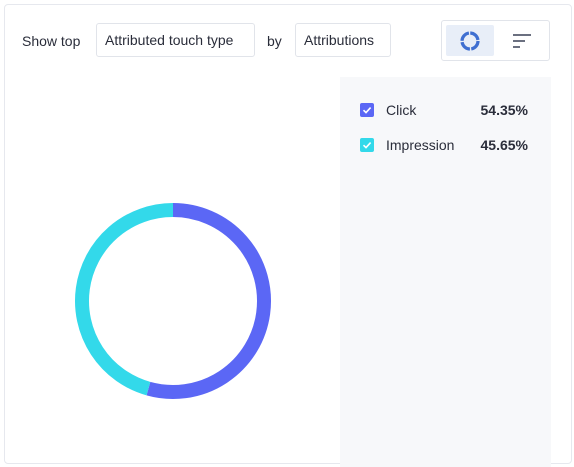 This screenshot has height=467, width=574. I want to click on legend-item-impression: Impression 45.65%, so click(444, 145).